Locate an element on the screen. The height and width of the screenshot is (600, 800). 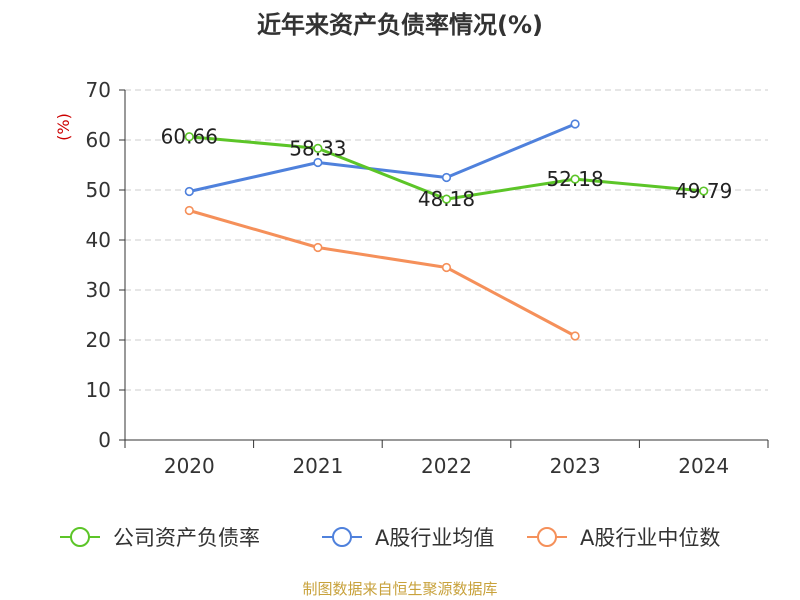
data-label: 48.18 is located at coordinates (446, 199).